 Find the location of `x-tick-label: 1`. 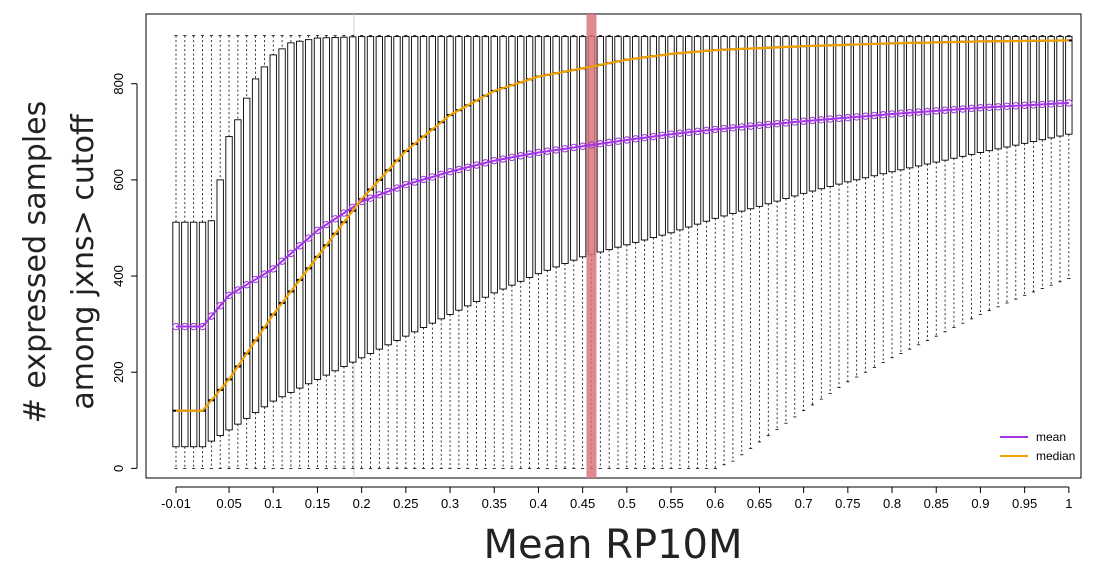

x-tick-label: 1 is located at coordinates (1068, 503).